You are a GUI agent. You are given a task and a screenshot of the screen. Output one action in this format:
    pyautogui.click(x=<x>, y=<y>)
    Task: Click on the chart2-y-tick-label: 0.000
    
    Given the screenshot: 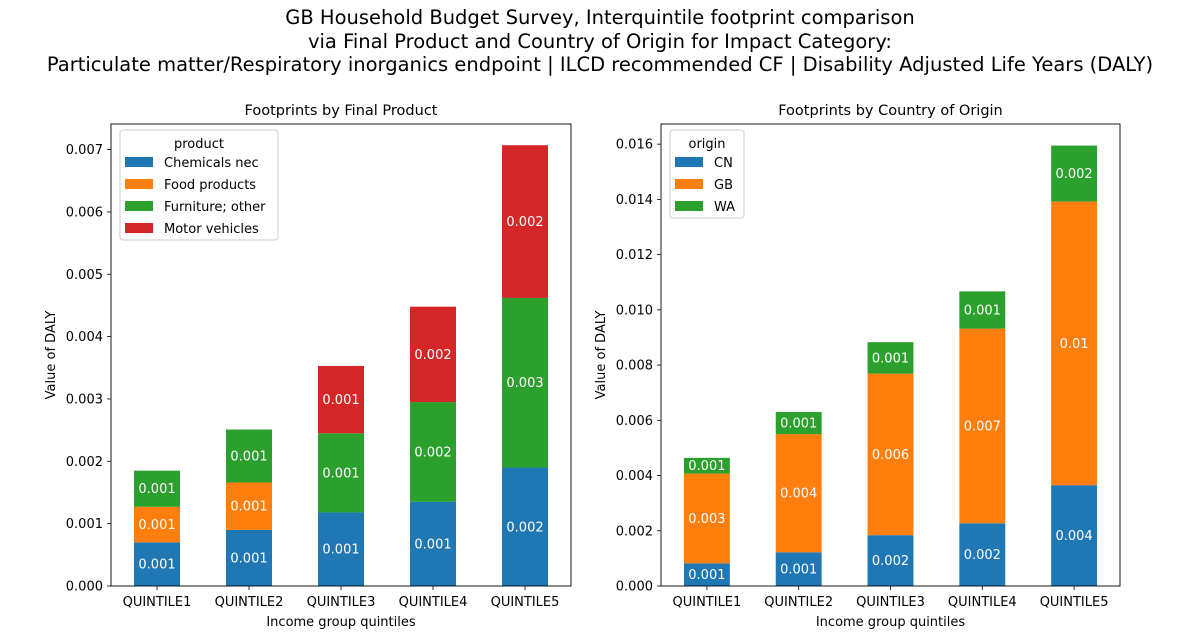 What is the action you would take?
    pyautogui.click(x=634, y=587)
    